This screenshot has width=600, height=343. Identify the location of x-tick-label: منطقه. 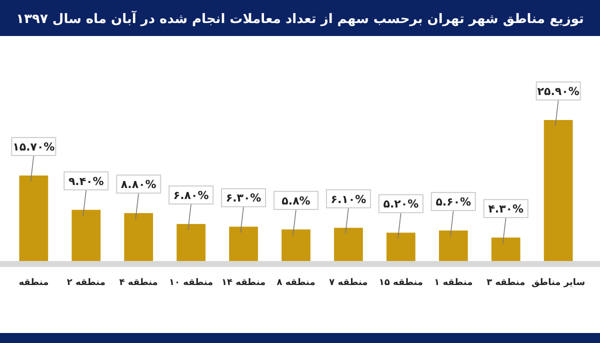
(33, 283).